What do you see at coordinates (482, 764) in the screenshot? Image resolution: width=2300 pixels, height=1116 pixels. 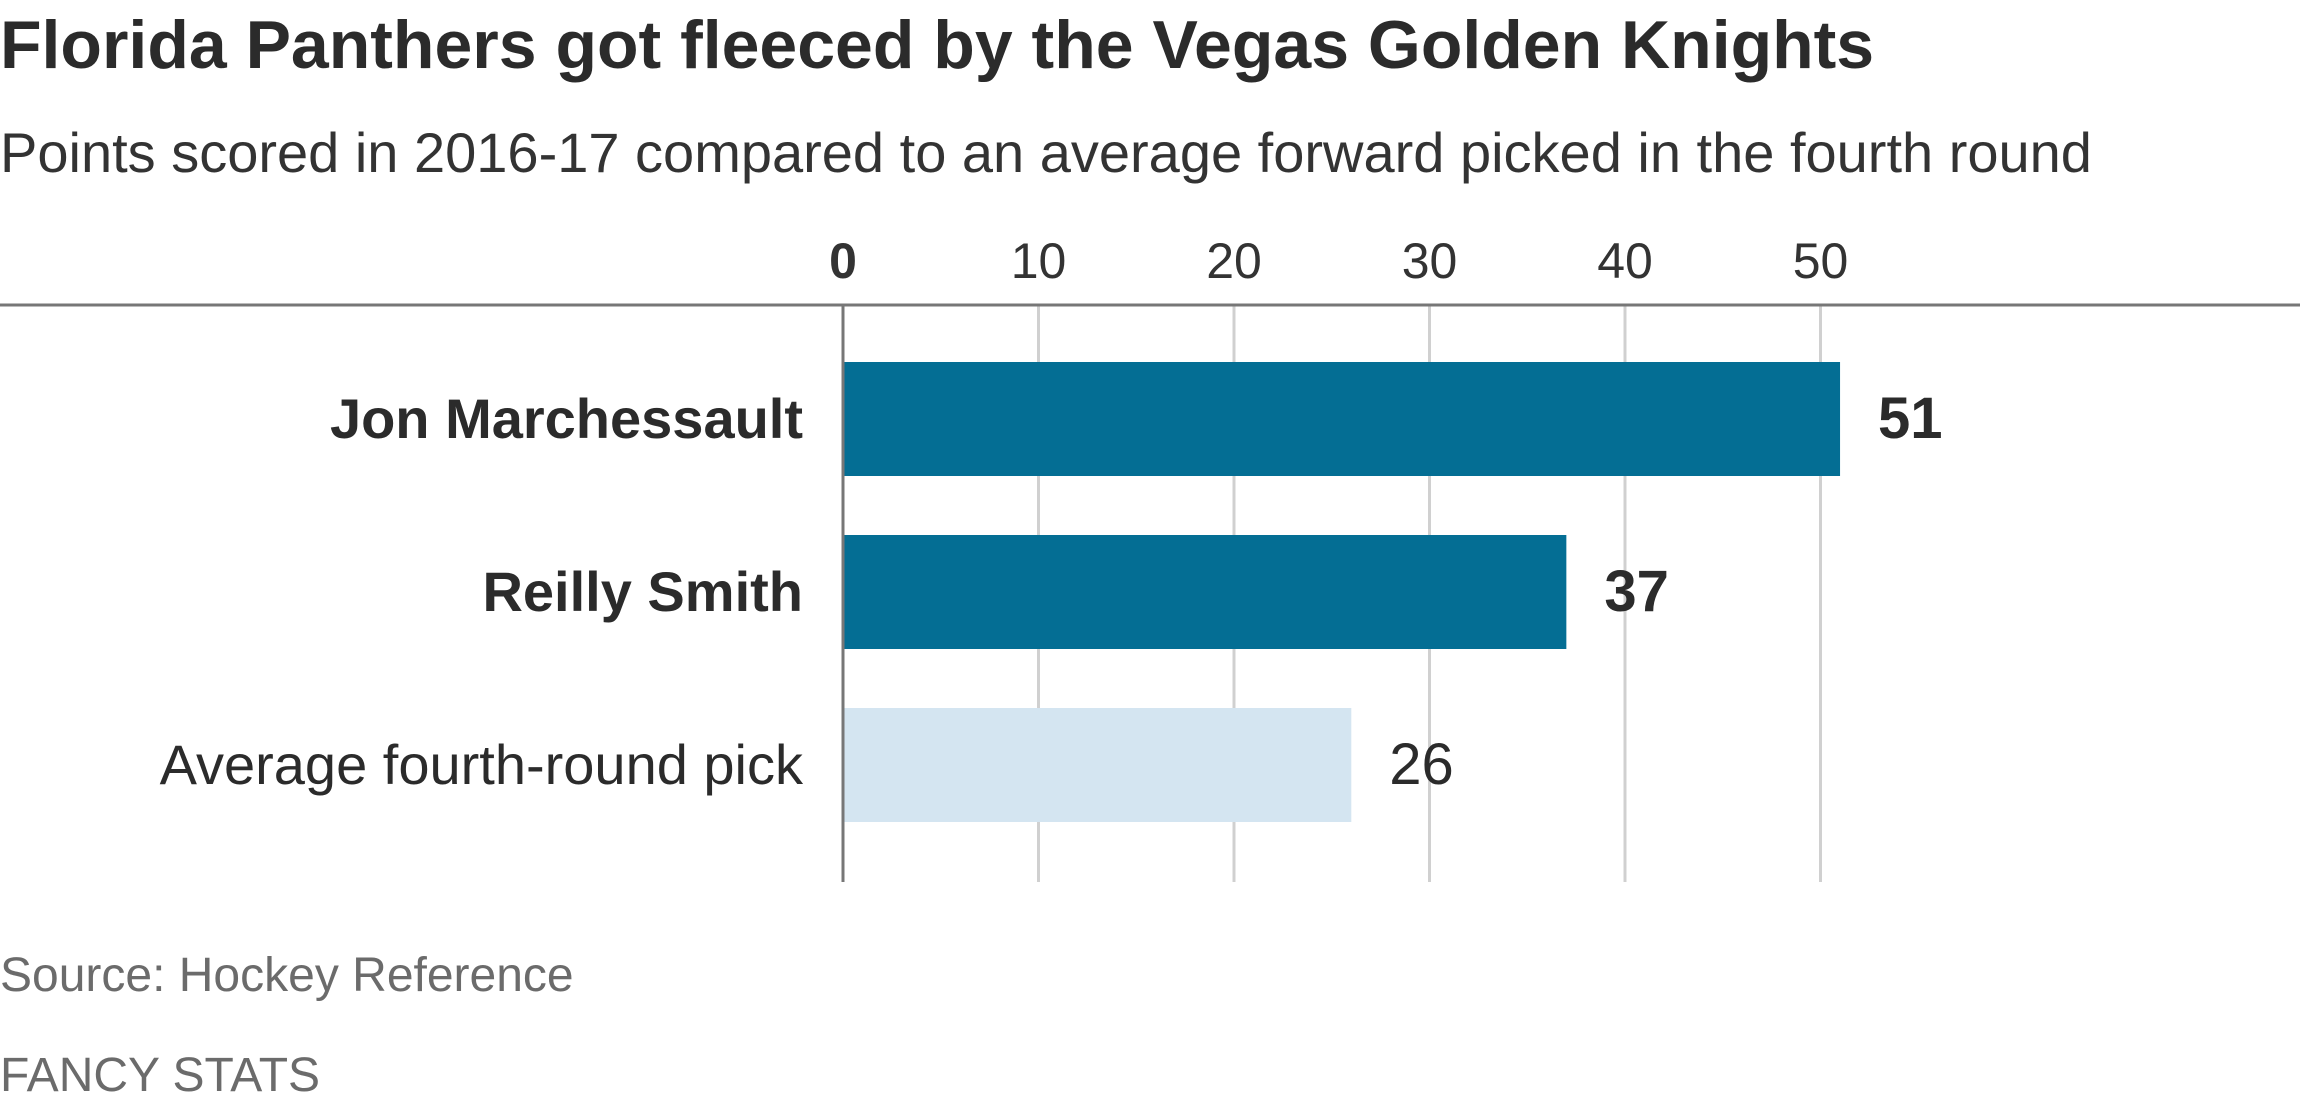 I see `category-label: Average fourth-round pick` at bounding box center [482, 764].